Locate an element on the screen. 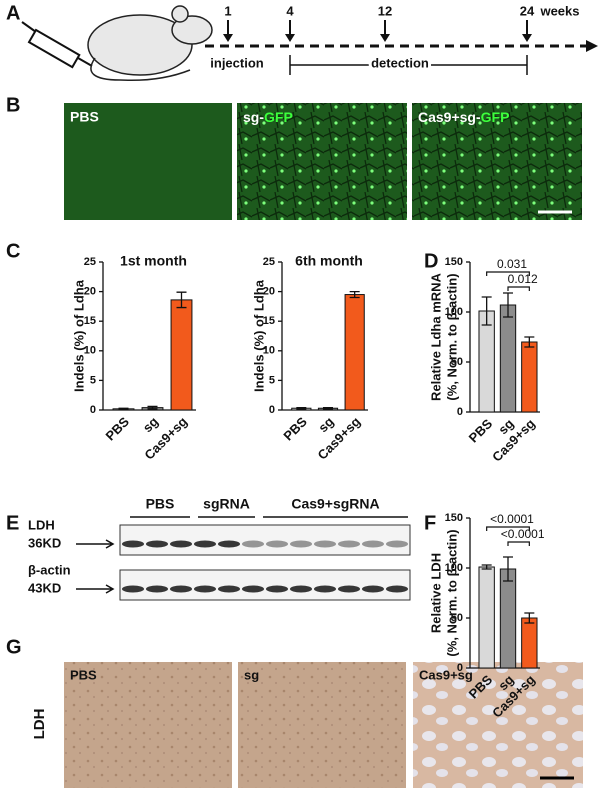 The height and width of the screenshot is (791, 600). group-label: sgRNA is located at coordinates (226, 504).